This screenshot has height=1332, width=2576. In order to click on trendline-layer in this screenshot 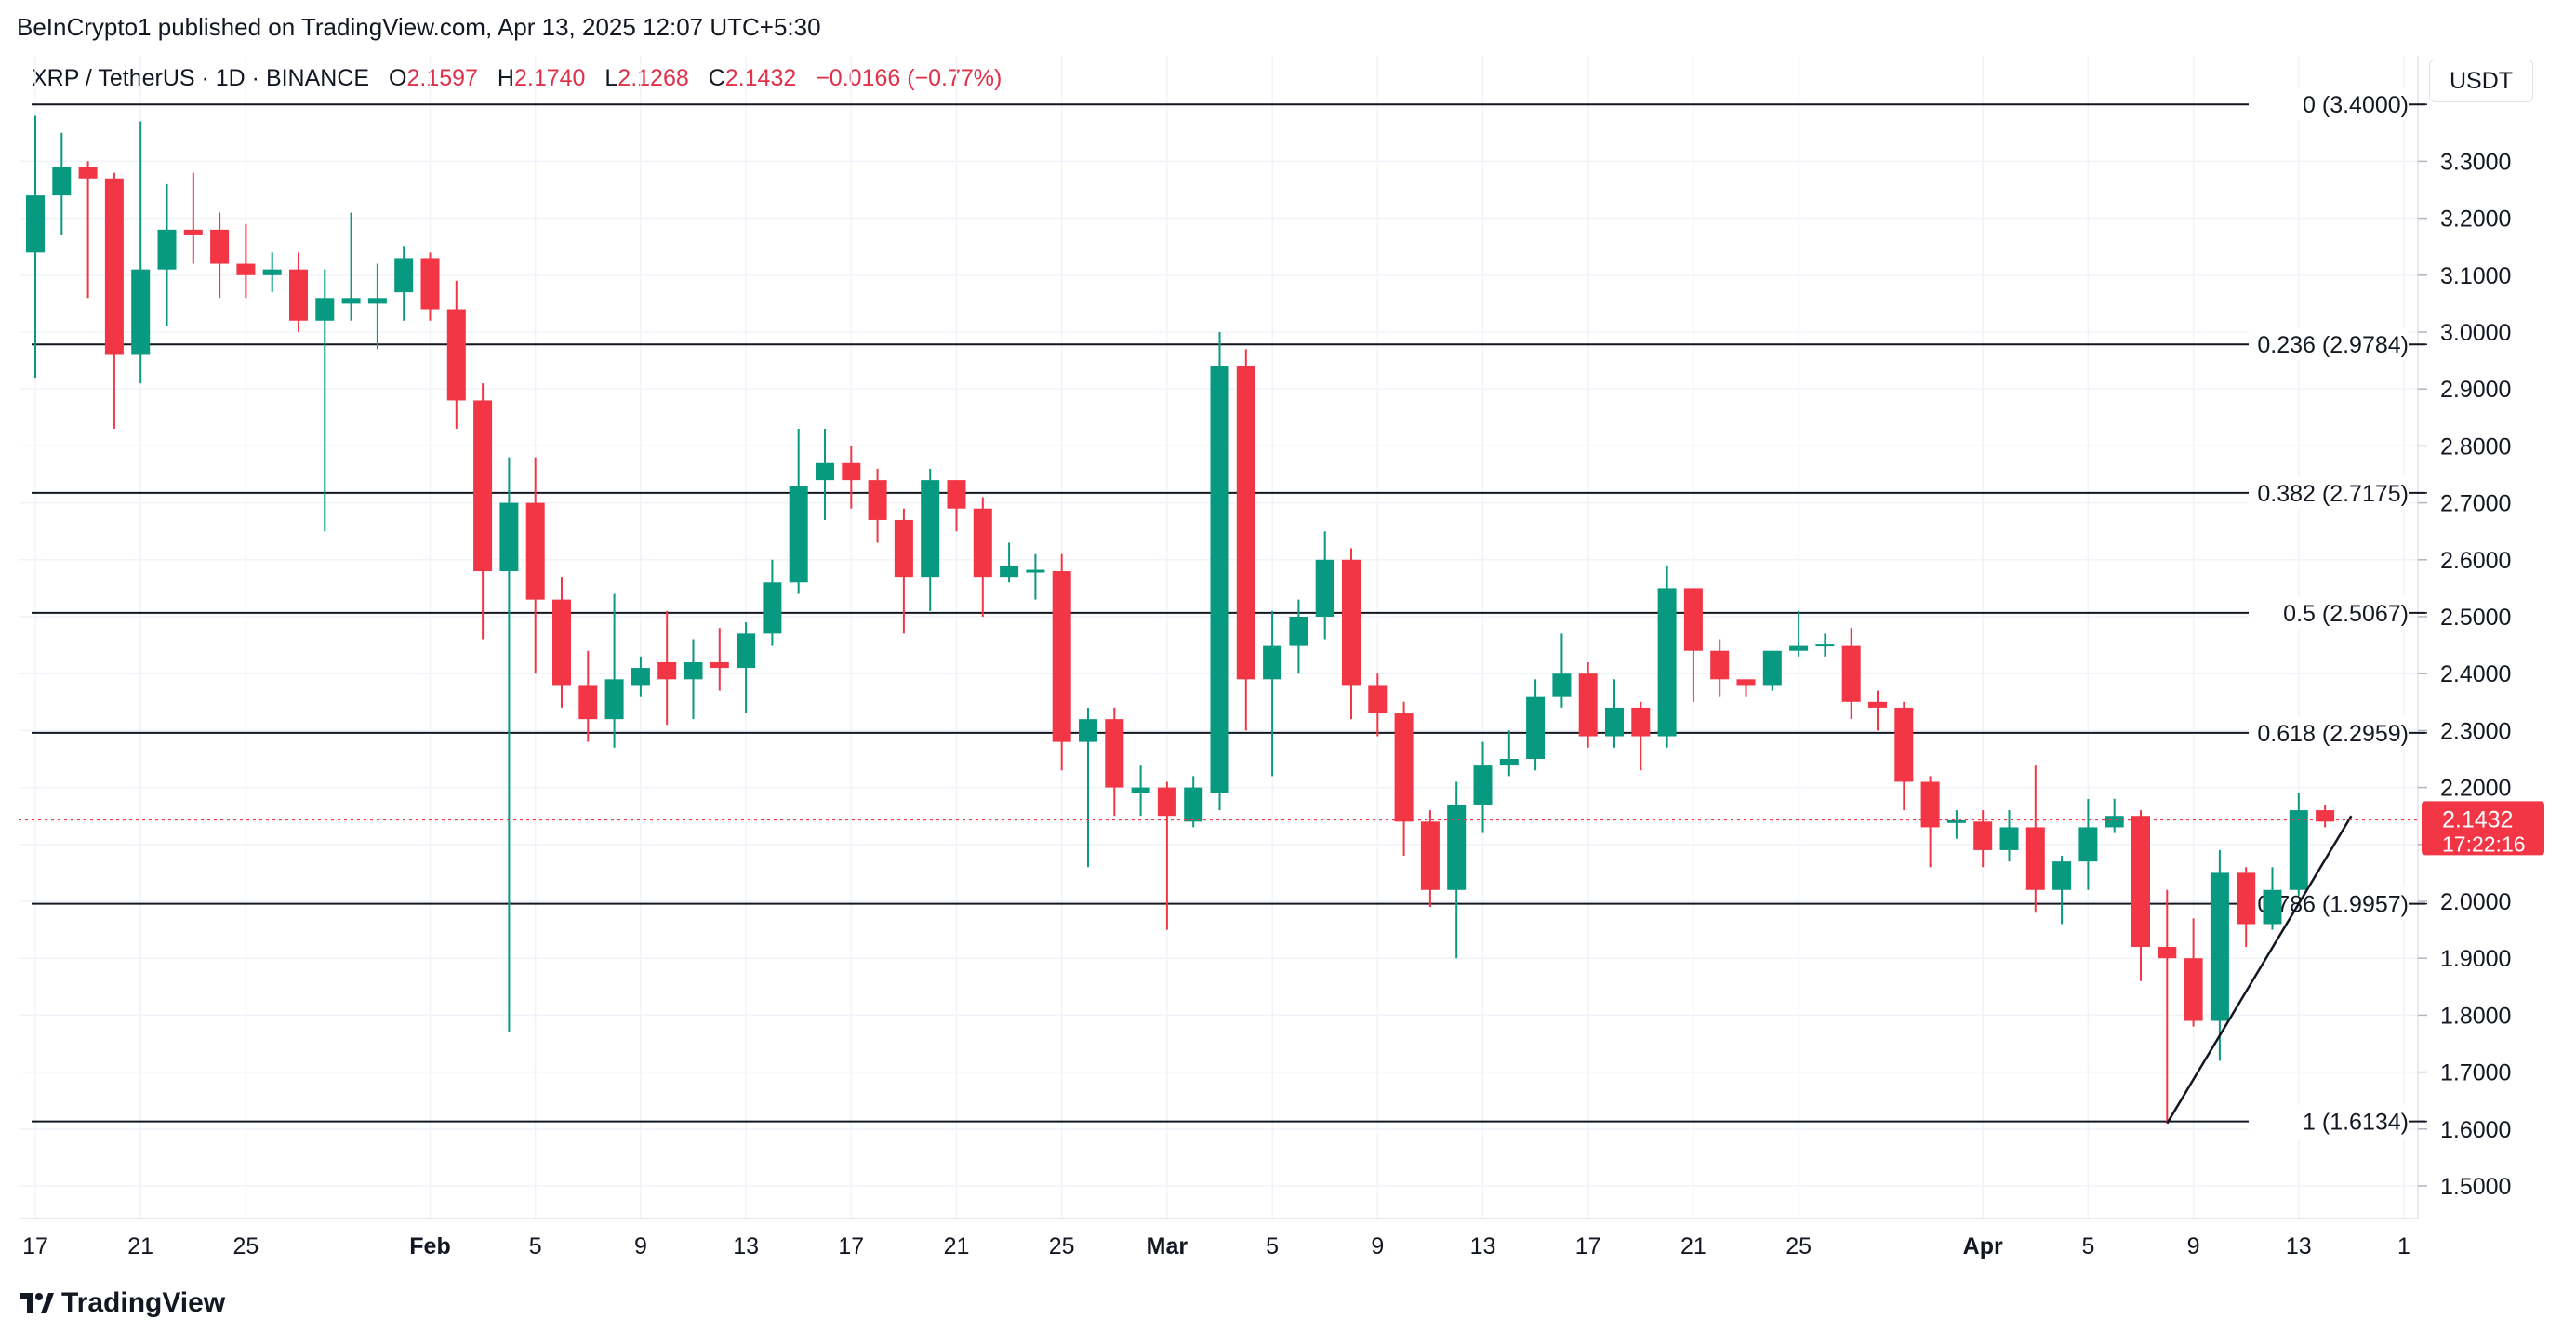, I will do `click(2259, 970)`.